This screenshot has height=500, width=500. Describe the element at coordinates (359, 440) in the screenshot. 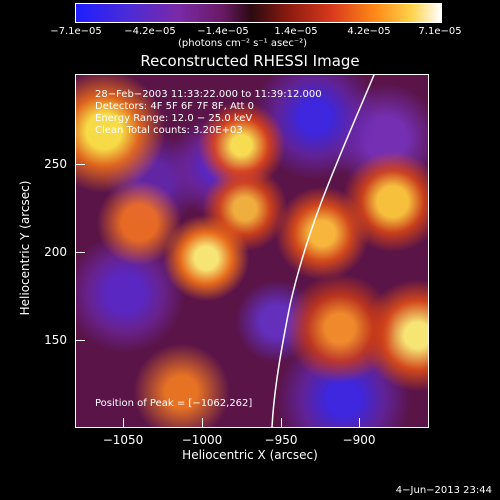

I see `x-tick-label: −900` at that location.